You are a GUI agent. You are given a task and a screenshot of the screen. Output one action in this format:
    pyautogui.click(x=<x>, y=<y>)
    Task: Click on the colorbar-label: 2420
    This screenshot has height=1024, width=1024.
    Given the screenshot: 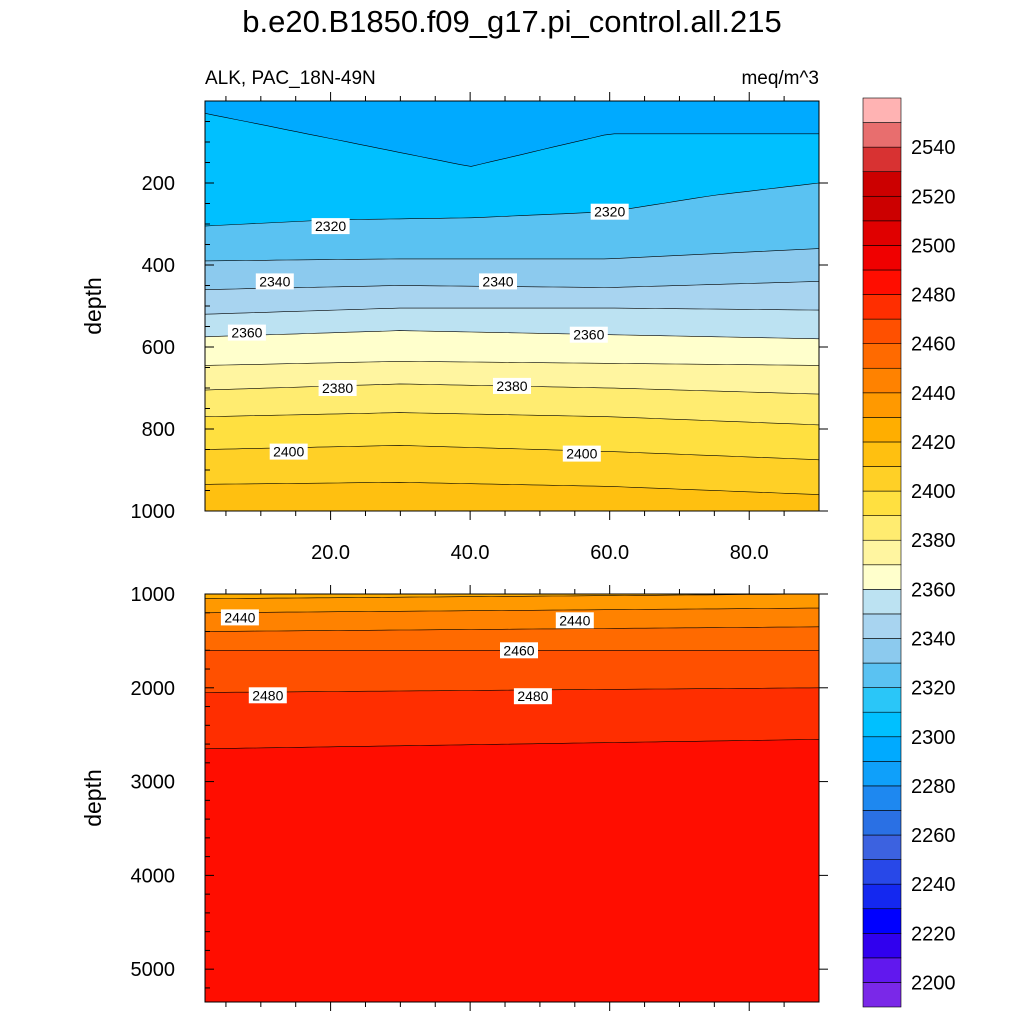 What is the action you would take?
    pyautogui.click(x=933, y=443)
    